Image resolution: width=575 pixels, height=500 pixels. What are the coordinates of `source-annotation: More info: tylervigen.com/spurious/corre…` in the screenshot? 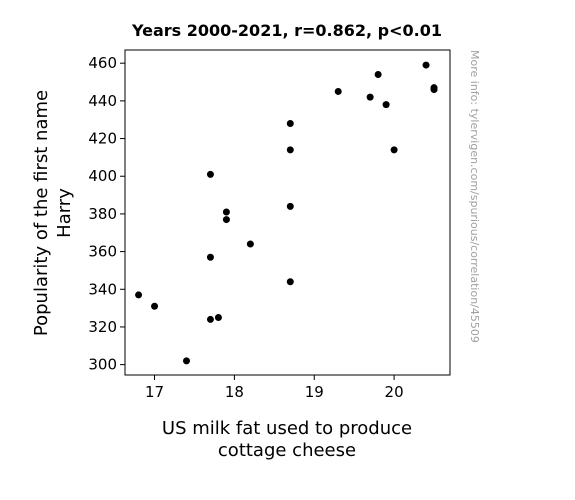 It's located at (474, 196).